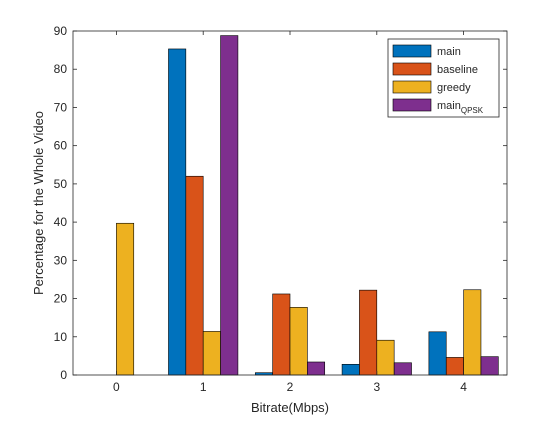  Describe the element at coordinates (350, 369) in the screenshot. I see `bar-series1-cat3` at that location.